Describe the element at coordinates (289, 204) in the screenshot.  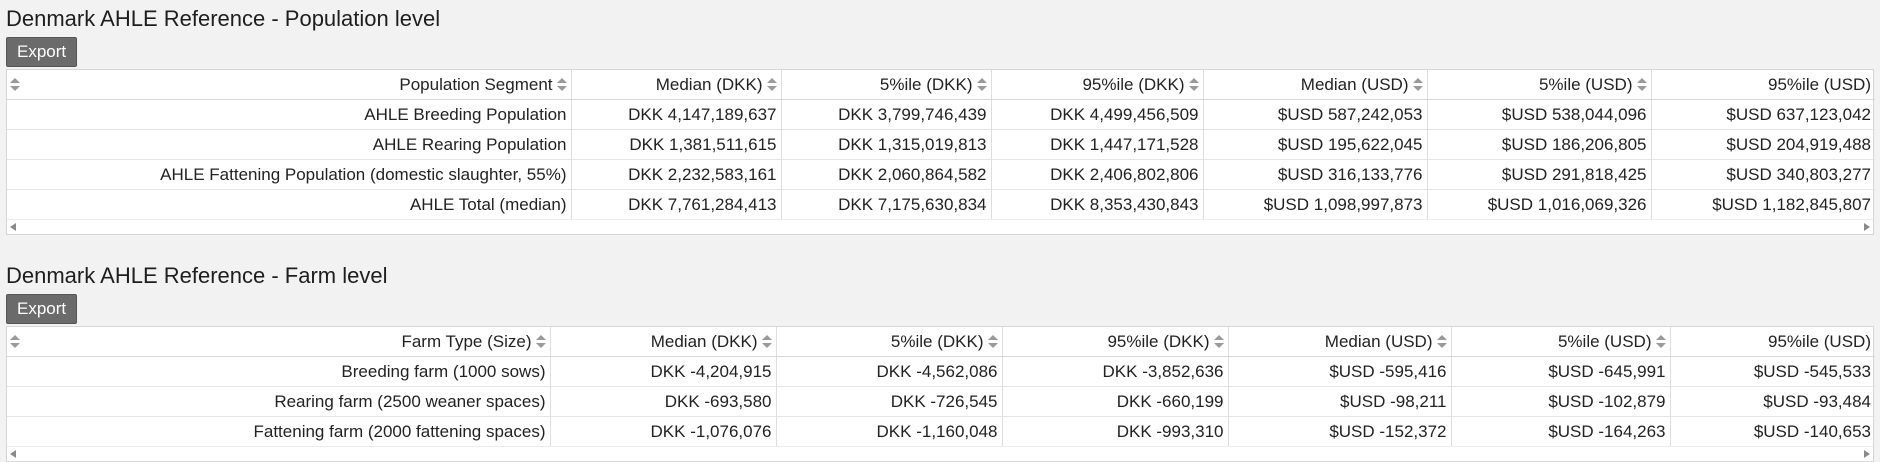
I see `cell: AHLE Total (median)` at that location.